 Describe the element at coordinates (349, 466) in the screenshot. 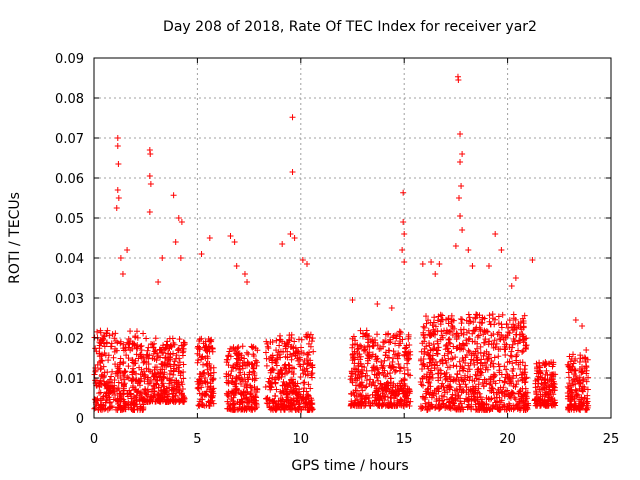

I see `x-axis-label: GPS time / hours` at that location.